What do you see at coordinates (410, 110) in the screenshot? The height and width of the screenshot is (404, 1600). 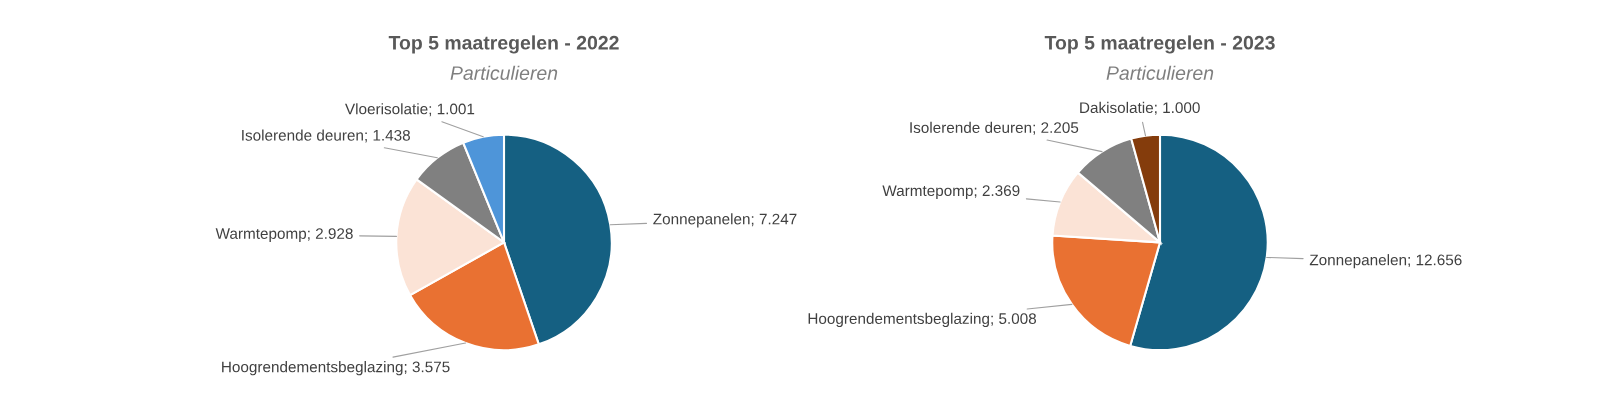 I see `slice-label: Vloerisolatie; 1.001` at bounding box center [410, 110].